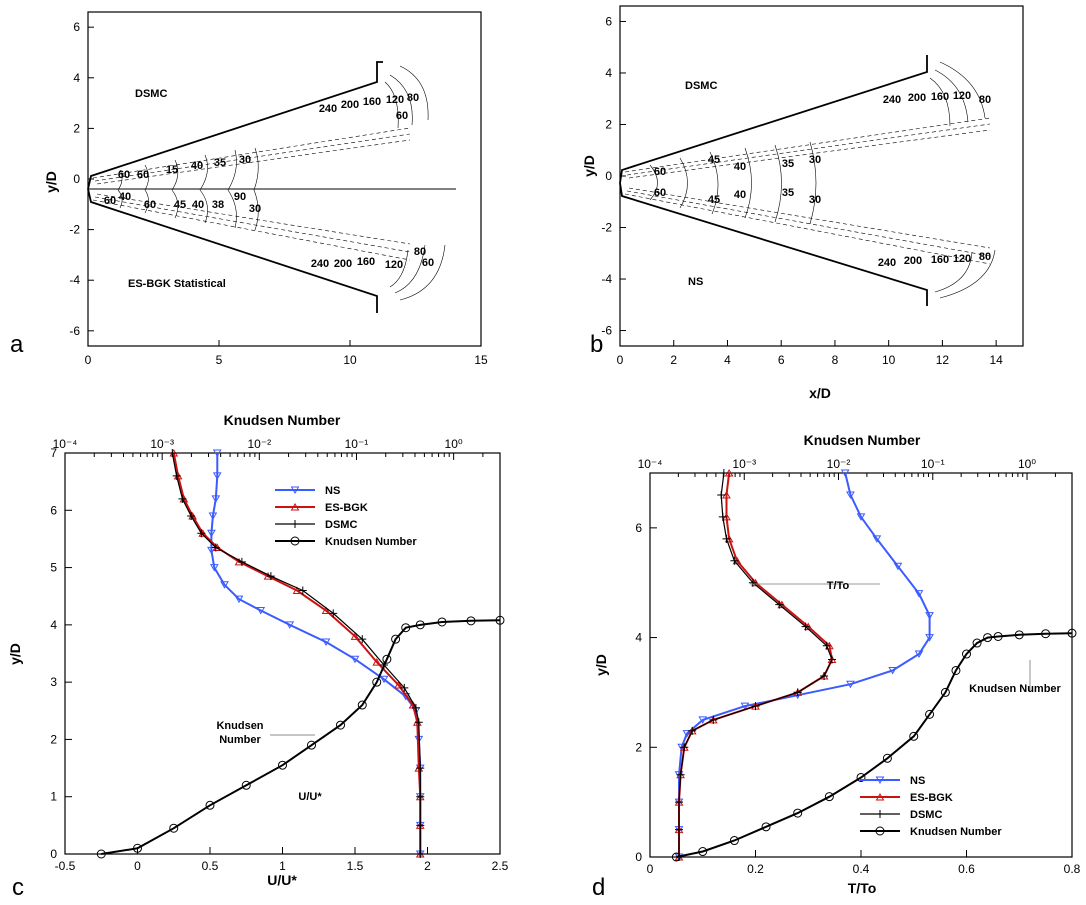 This screenshot has height=905, width=1086. Describe the element at coordinates (861, 869) in the screenshot. I see `x-tick-label: 0.4` at that location.